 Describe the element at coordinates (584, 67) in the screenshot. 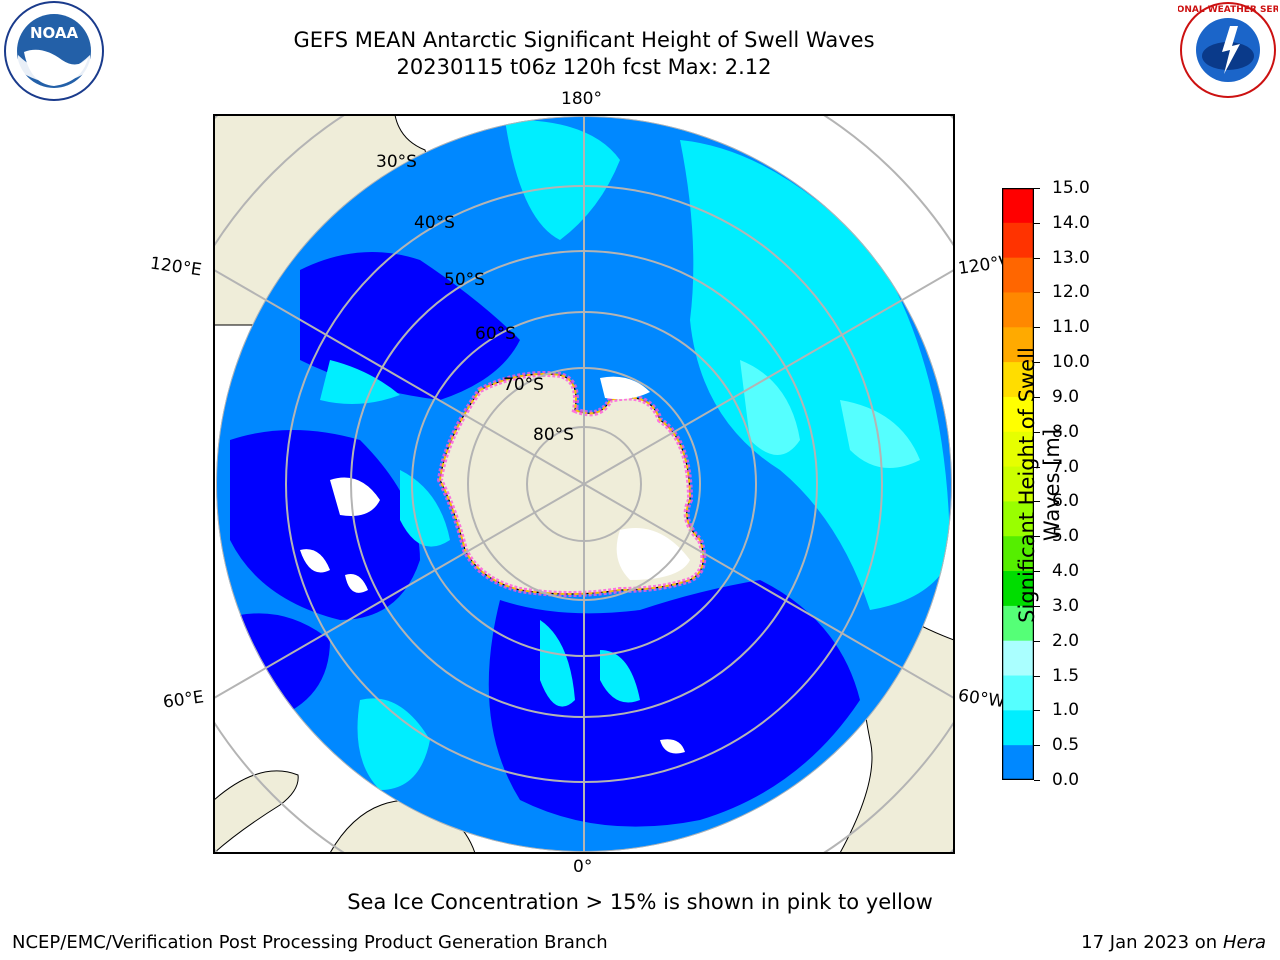

I see `chart-subtitle: 20230115 t06z 120h fcst Max: 2.12` at that location.